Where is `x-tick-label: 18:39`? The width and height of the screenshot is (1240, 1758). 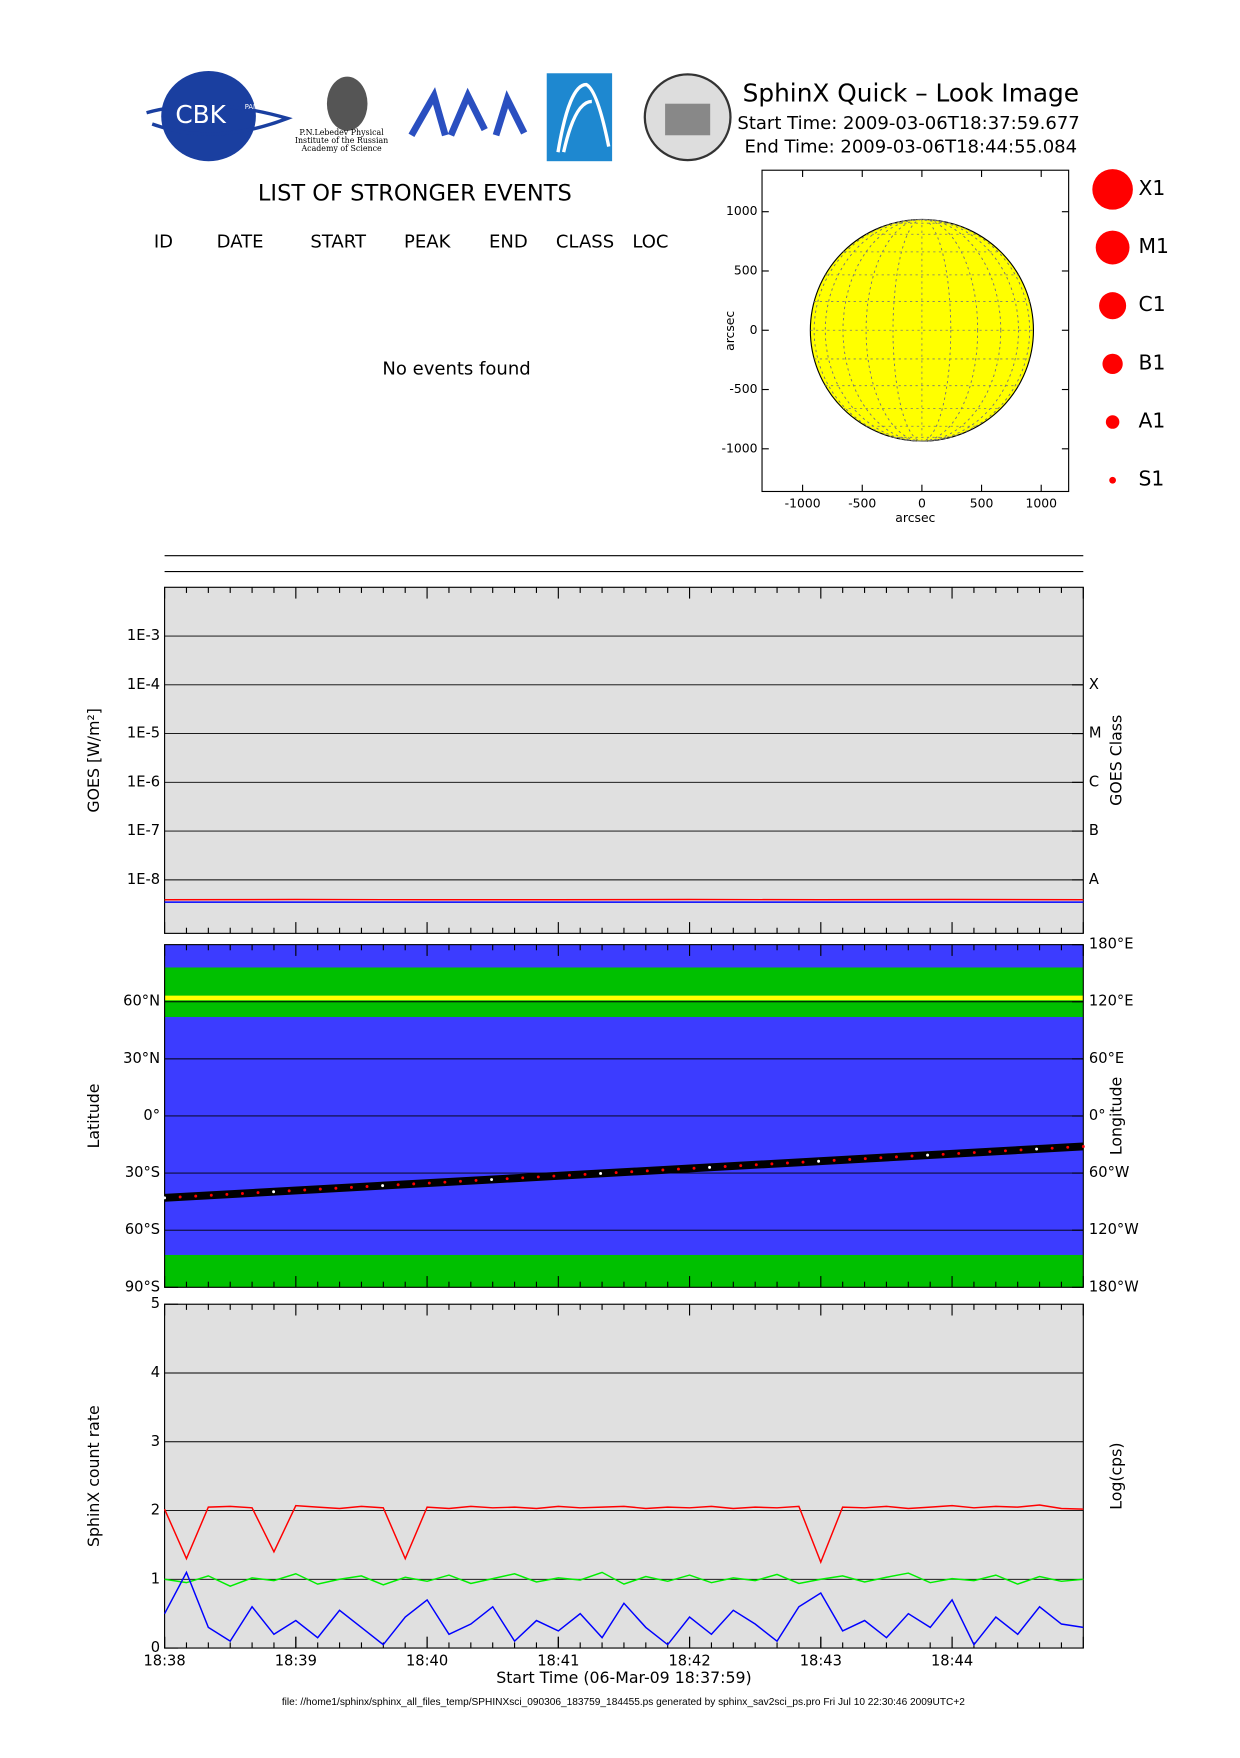 x-tick-label: 18:39 is located at coordinates (296, 1661).